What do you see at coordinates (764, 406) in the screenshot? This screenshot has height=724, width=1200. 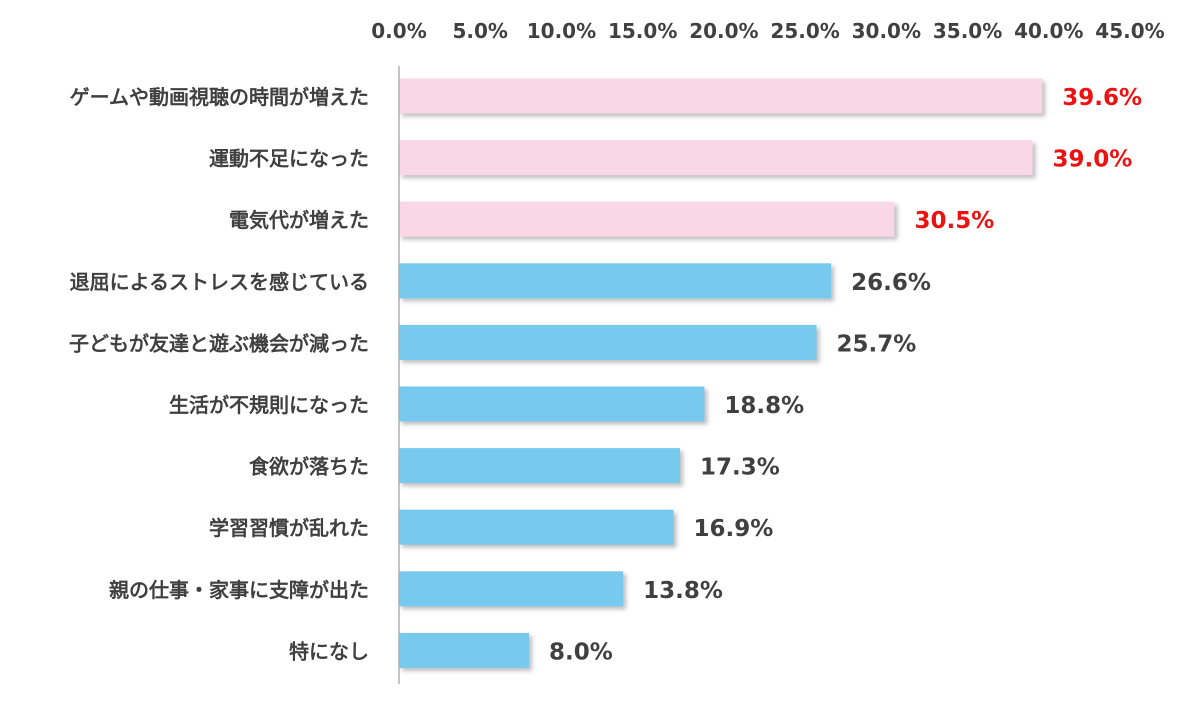 I see `data-label: 18.8%` at bounding box center [764, 406].